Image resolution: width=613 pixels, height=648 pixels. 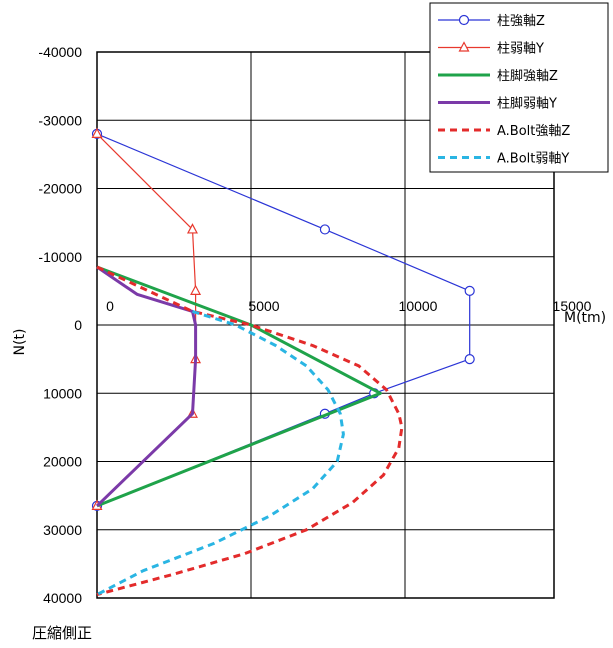 I want to click on legend: 柱強軸Z 柱弱軸Y 柱脚強軸Z 柱脚弱軸Y A.Bolt強軸Z A.Bolt弱軸Y, so click(x=519, y=87).